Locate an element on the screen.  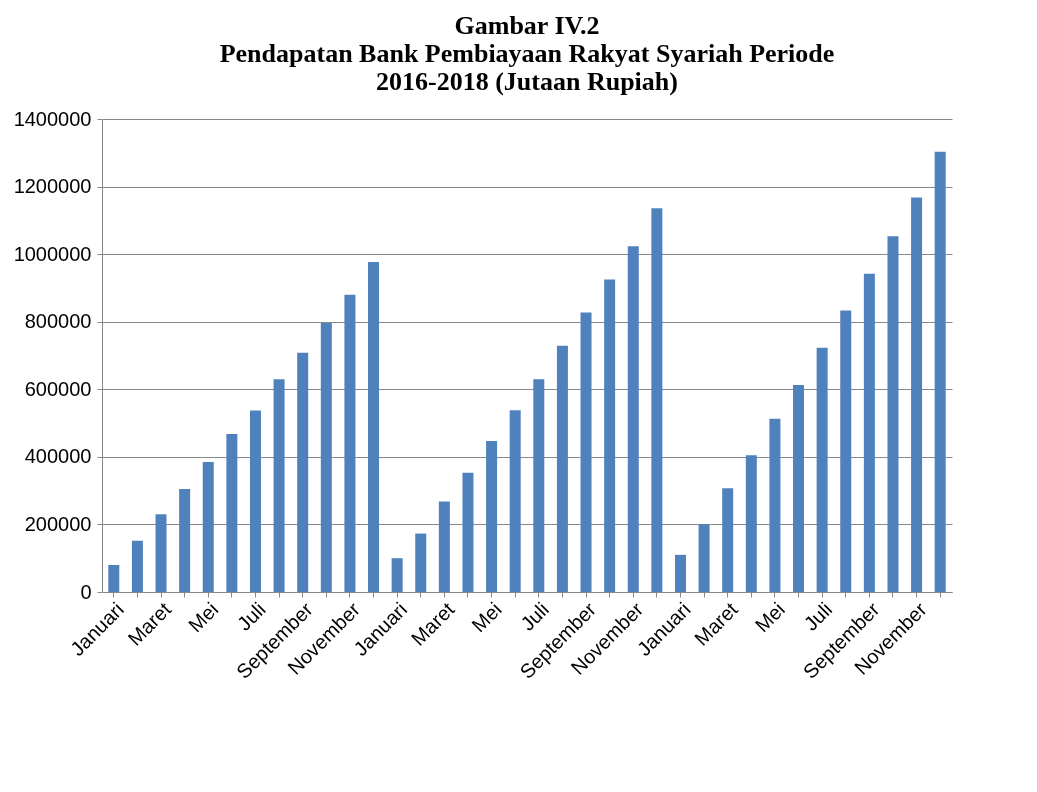
y-tick-label: 0 is located at coordinates (86, 591).